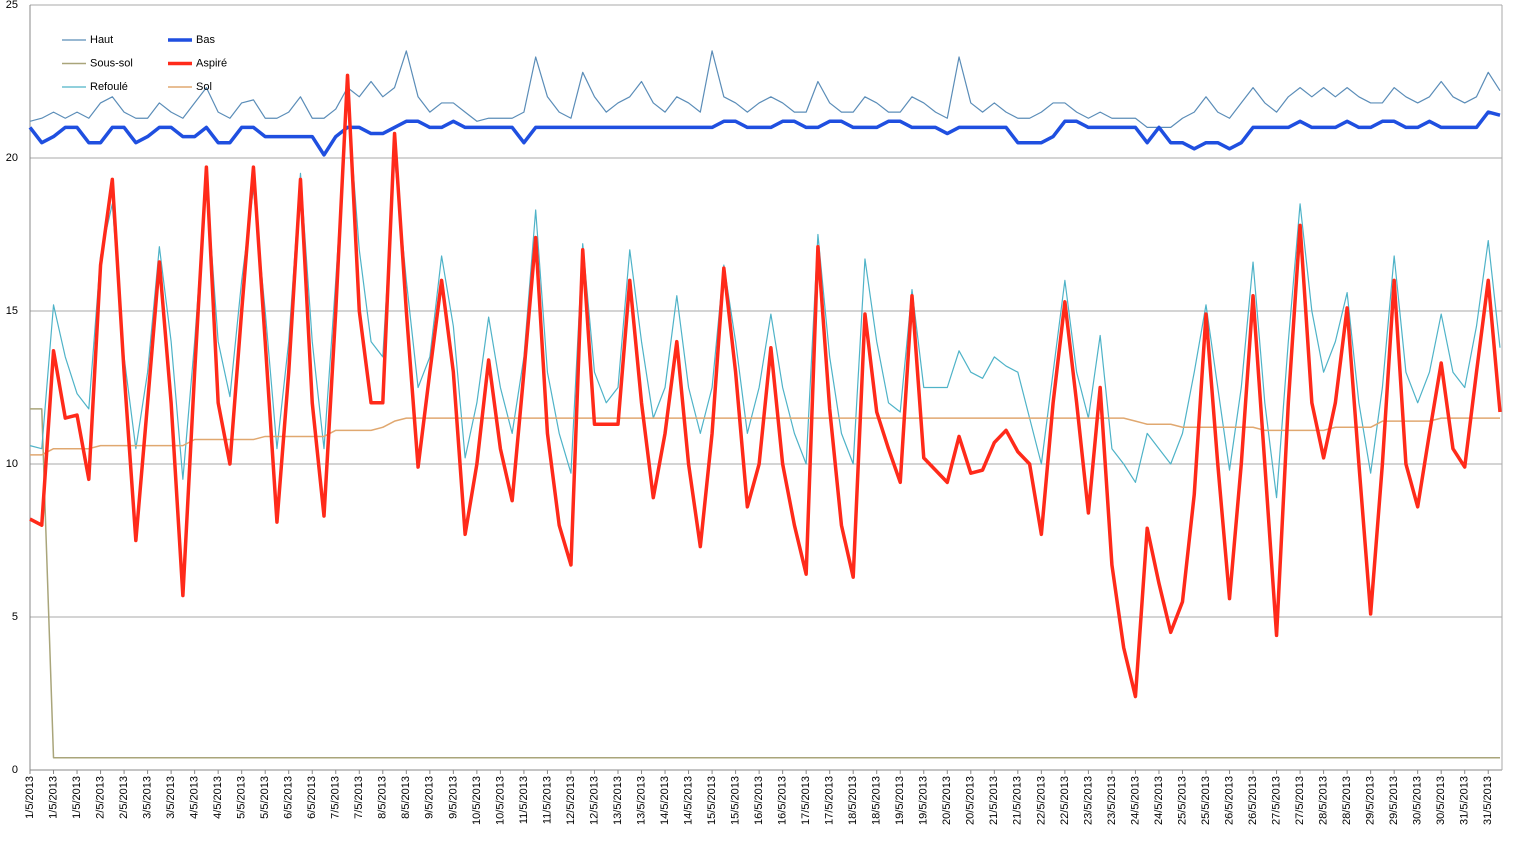 The width and height of the screenshot is (1517, 846). I want to click on legend-label: Bas, so click(205, 40).